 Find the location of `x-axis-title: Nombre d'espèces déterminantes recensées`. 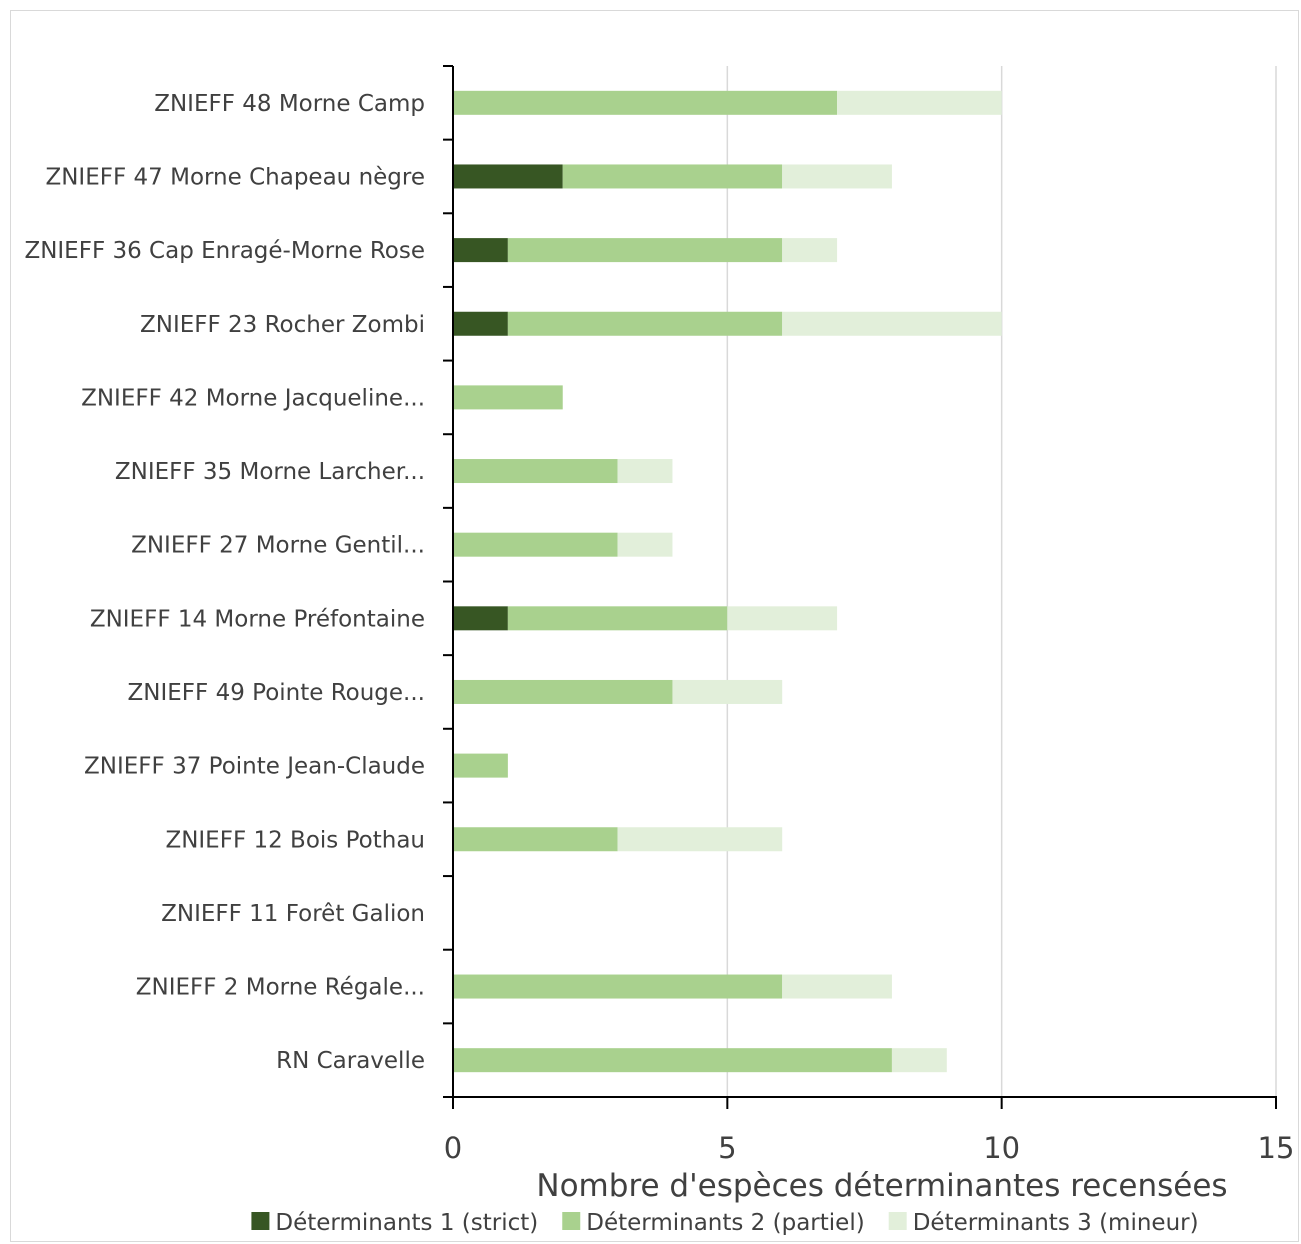

x-axis-title: Nombre d'espèces déterminantes recensées is located at coordinates (881, 1186).